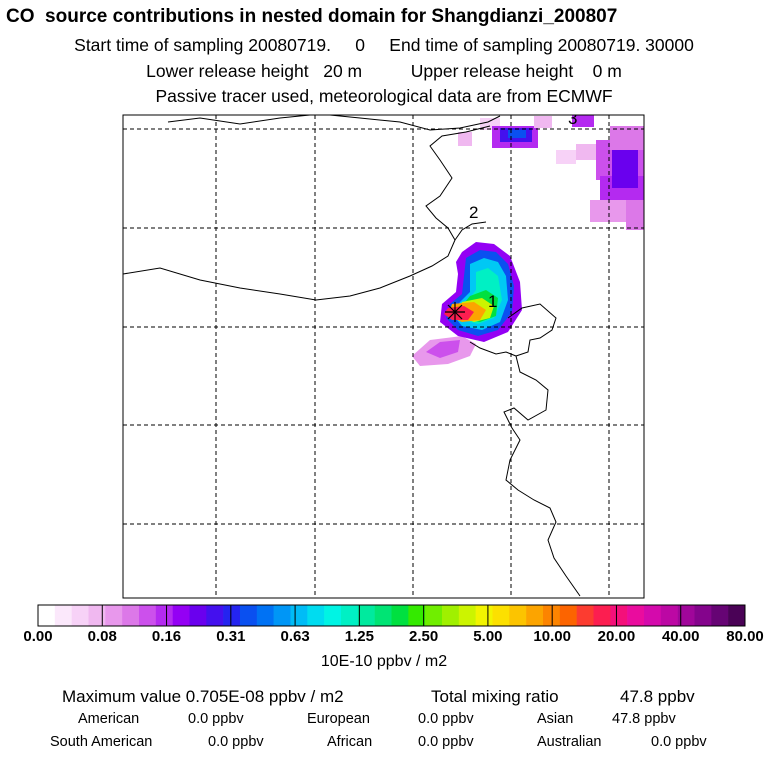 The width and height of the screenshot is (768, 768). What do you see at coordinates (231, 636) in the screenshot?
I see `colorbar-tick-label: 0.31` at bounding box center [231, 636].